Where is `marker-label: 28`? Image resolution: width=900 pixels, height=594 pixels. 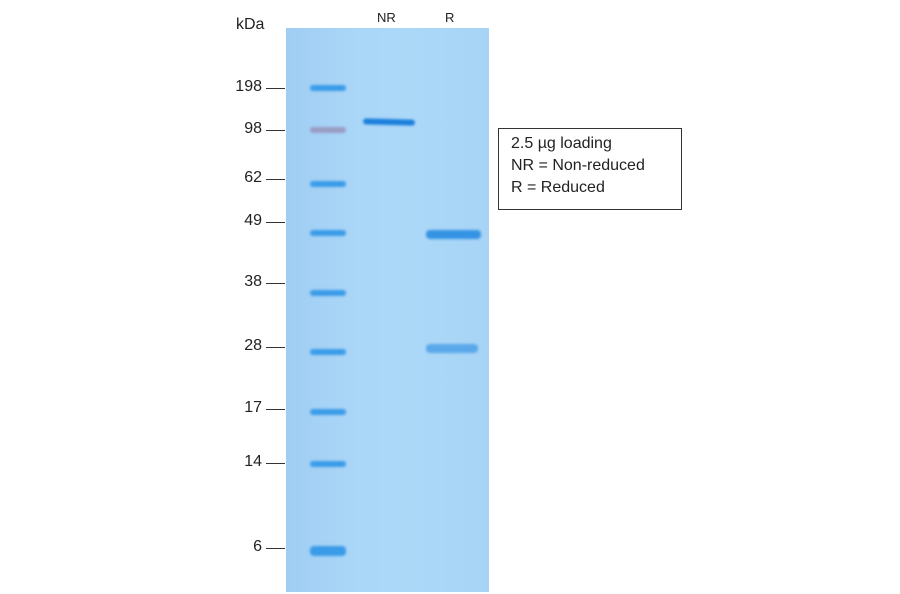
marker-label: 28 is located at coordinates (253, 345).